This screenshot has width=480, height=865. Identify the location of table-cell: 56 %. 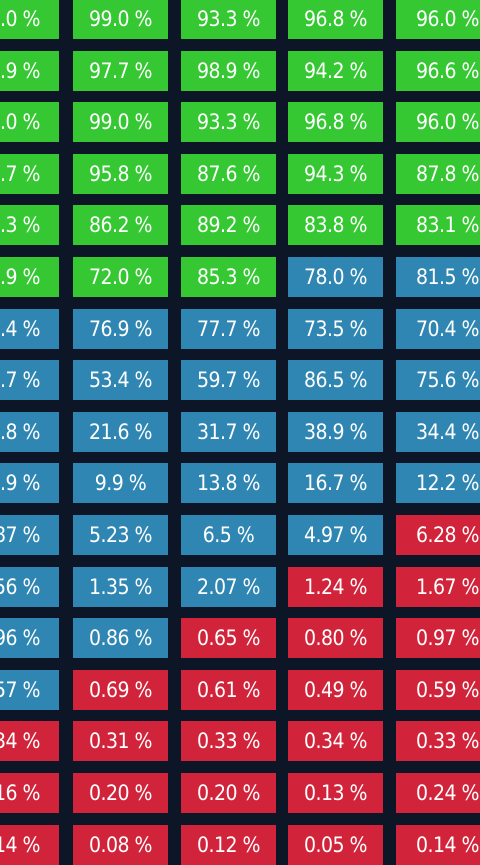
(29, 587).